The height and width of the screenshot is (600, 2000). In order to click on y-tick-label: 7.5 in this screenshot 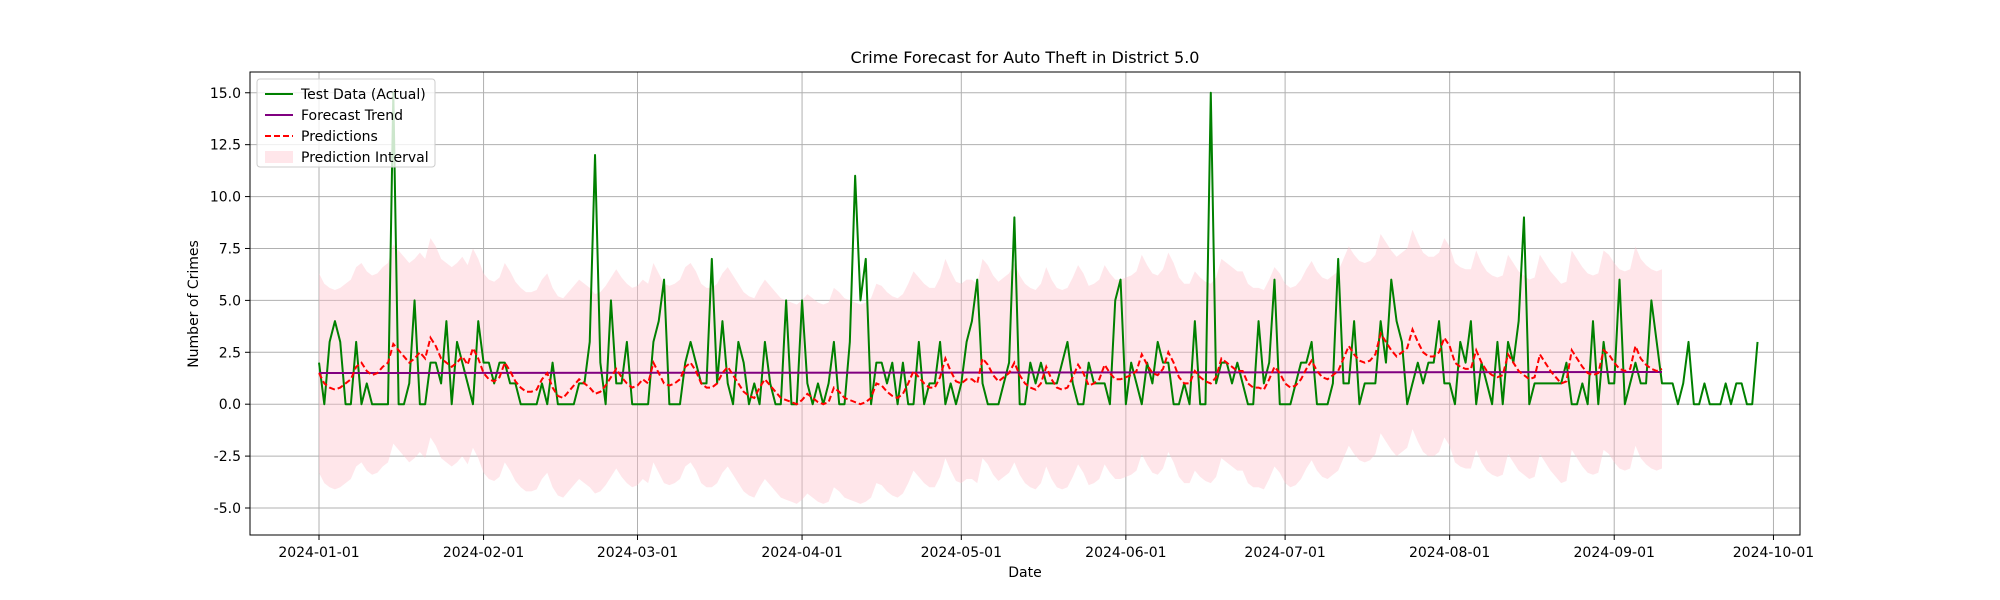, I will do `click(230, 249)`.